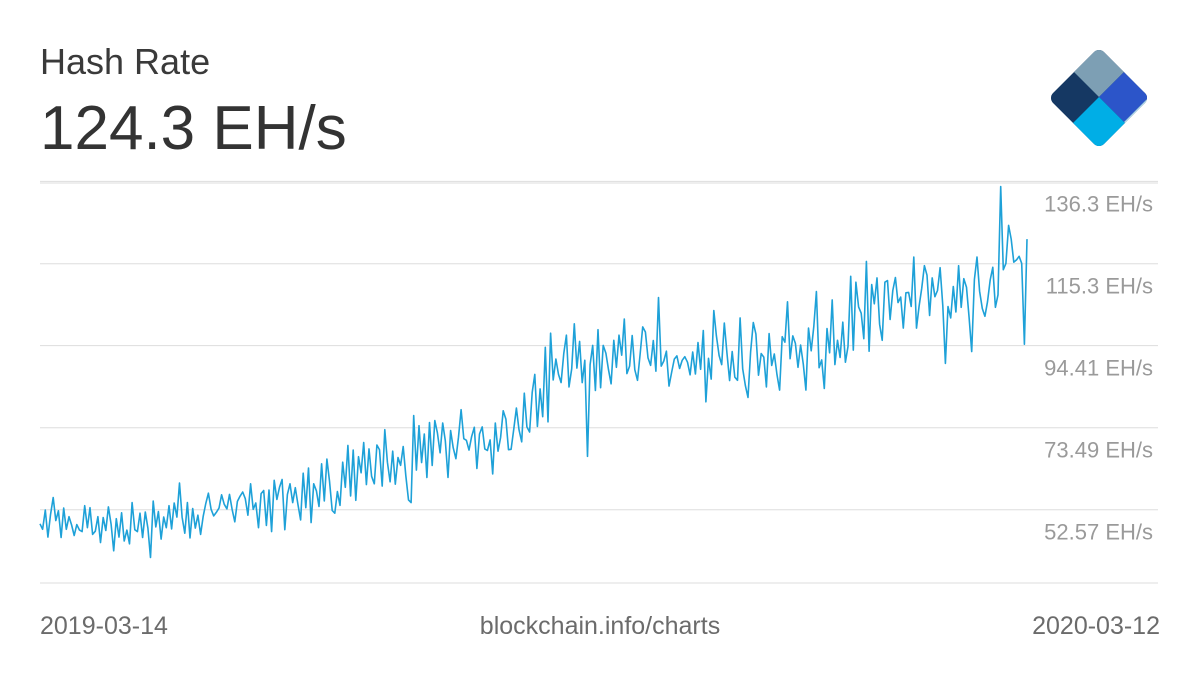 Image resolution: width=1200 pixels, height=675 pixels. What do you see at coordinates (1099, 286) in the screenshot?
I see `y-tick-label: 115.3 EH/s` at bounding box center [1099, 286].